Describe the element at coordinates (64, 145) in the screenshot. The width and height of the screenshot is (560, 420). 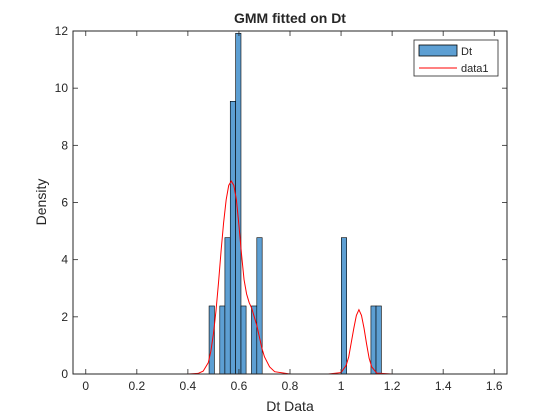
I see `y-tick-label-4: 8` at that location.